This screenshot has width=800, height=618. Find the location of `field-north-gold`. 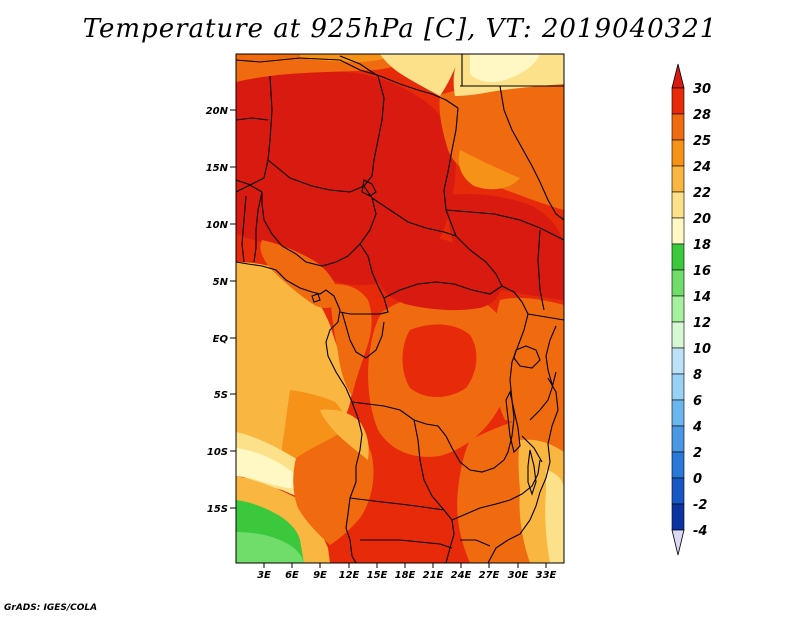

field-north-gold is located at coordinates (350, 58).